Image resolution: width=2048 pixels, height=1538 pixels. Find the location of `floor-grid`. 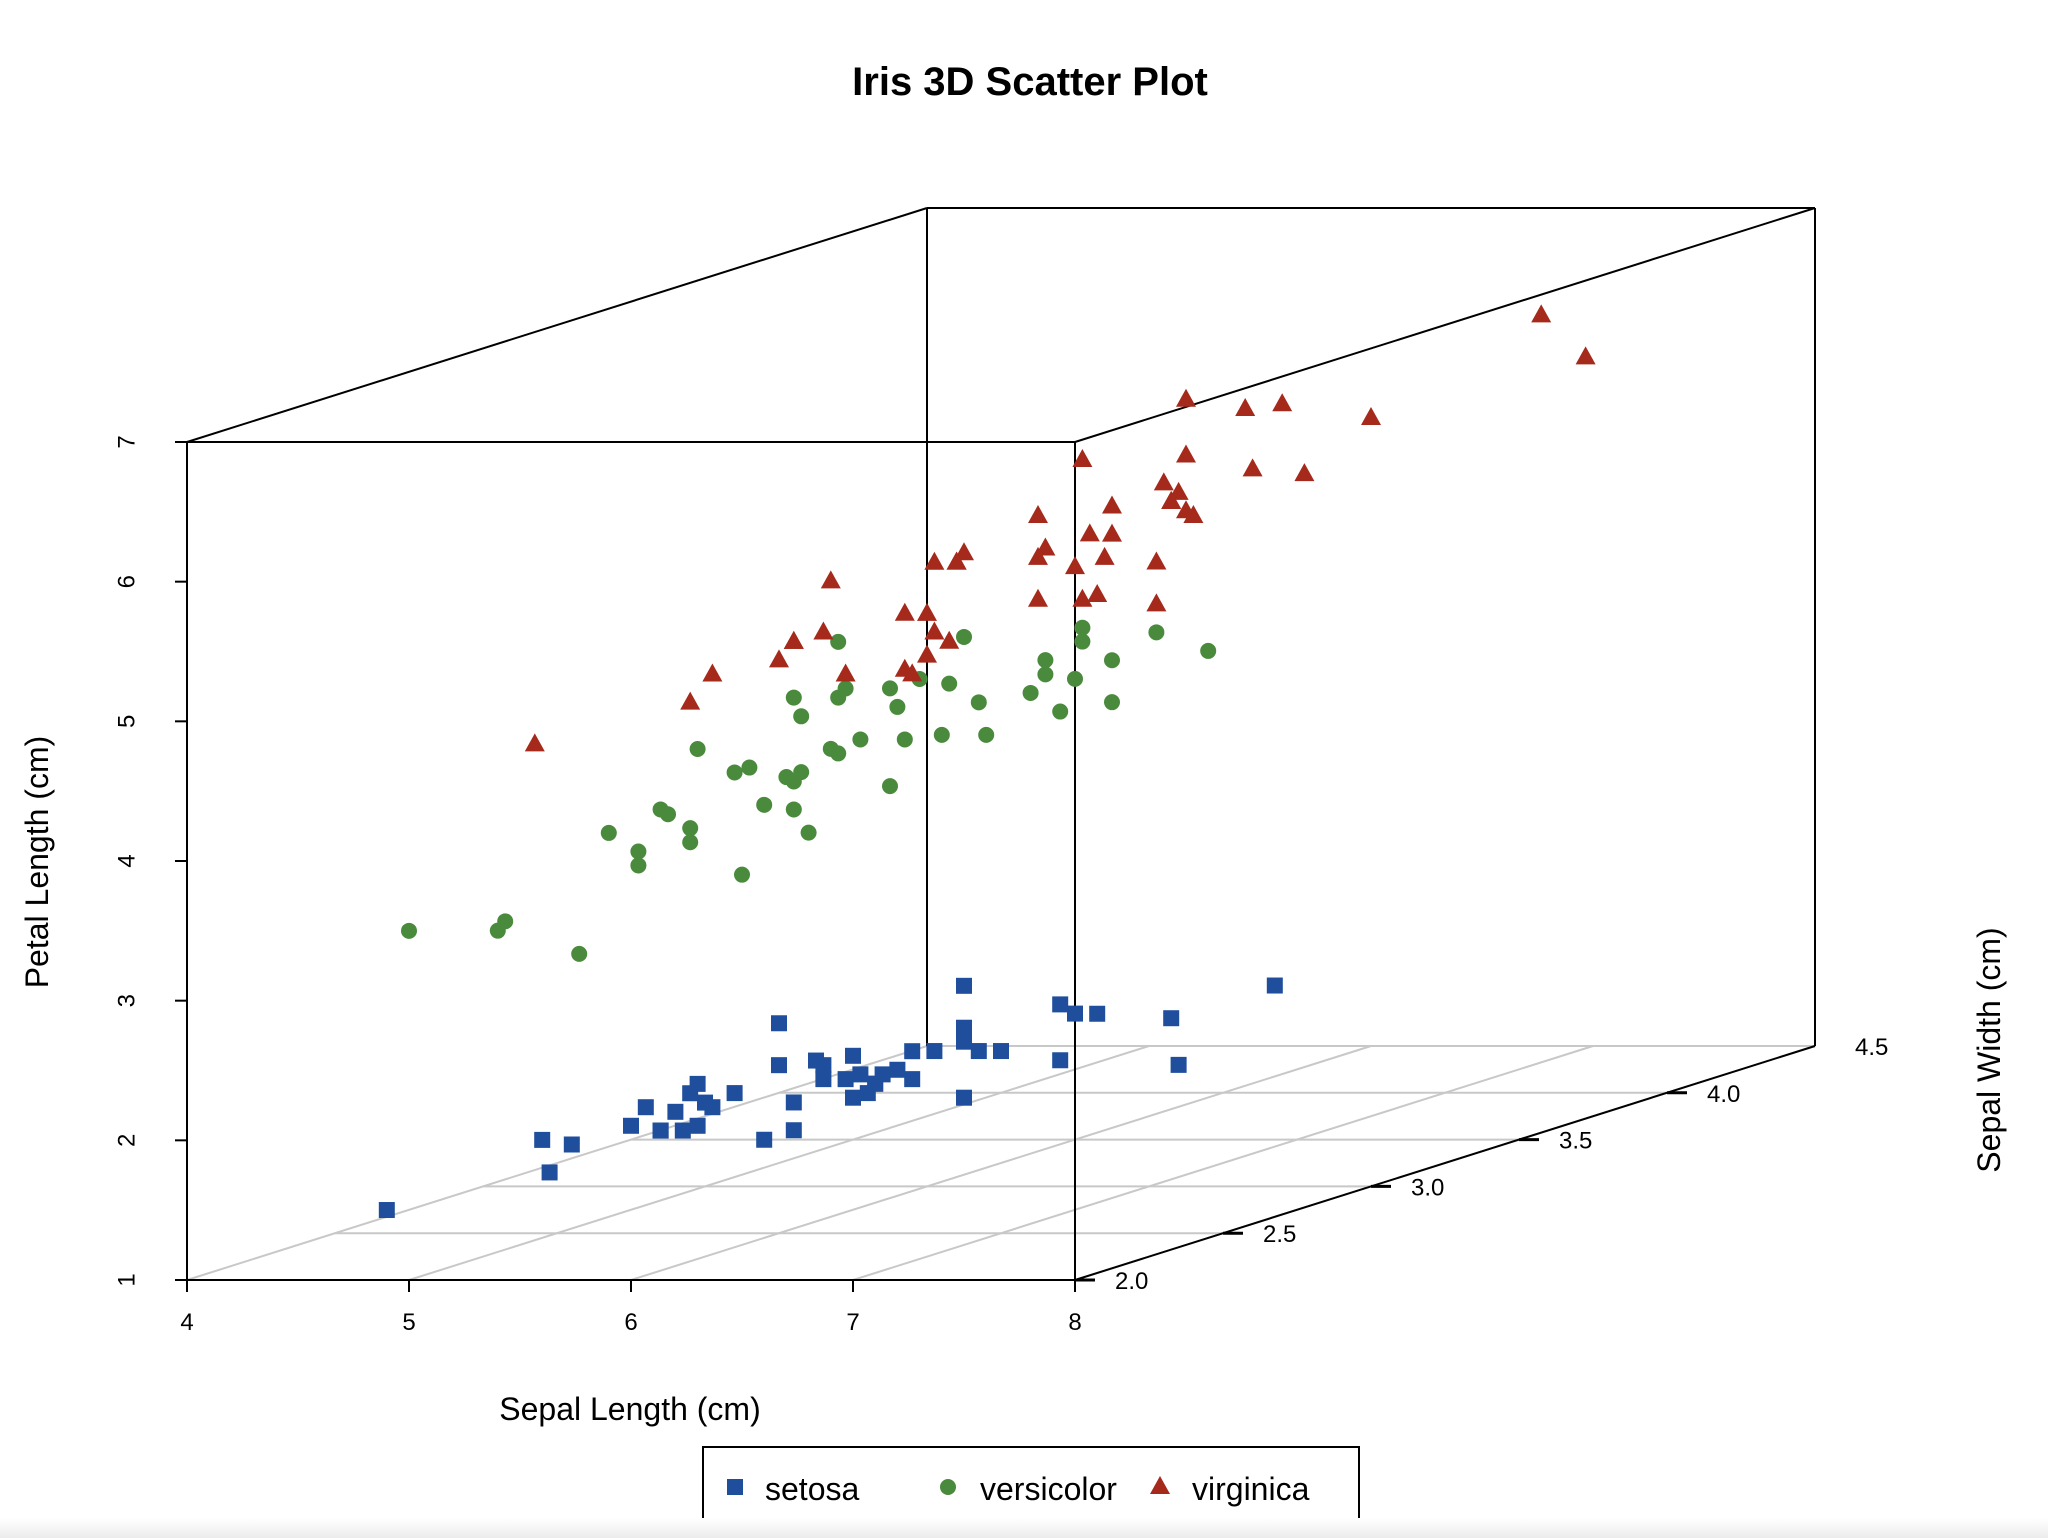

floor-grid is located at coordinates (1001, 1163).